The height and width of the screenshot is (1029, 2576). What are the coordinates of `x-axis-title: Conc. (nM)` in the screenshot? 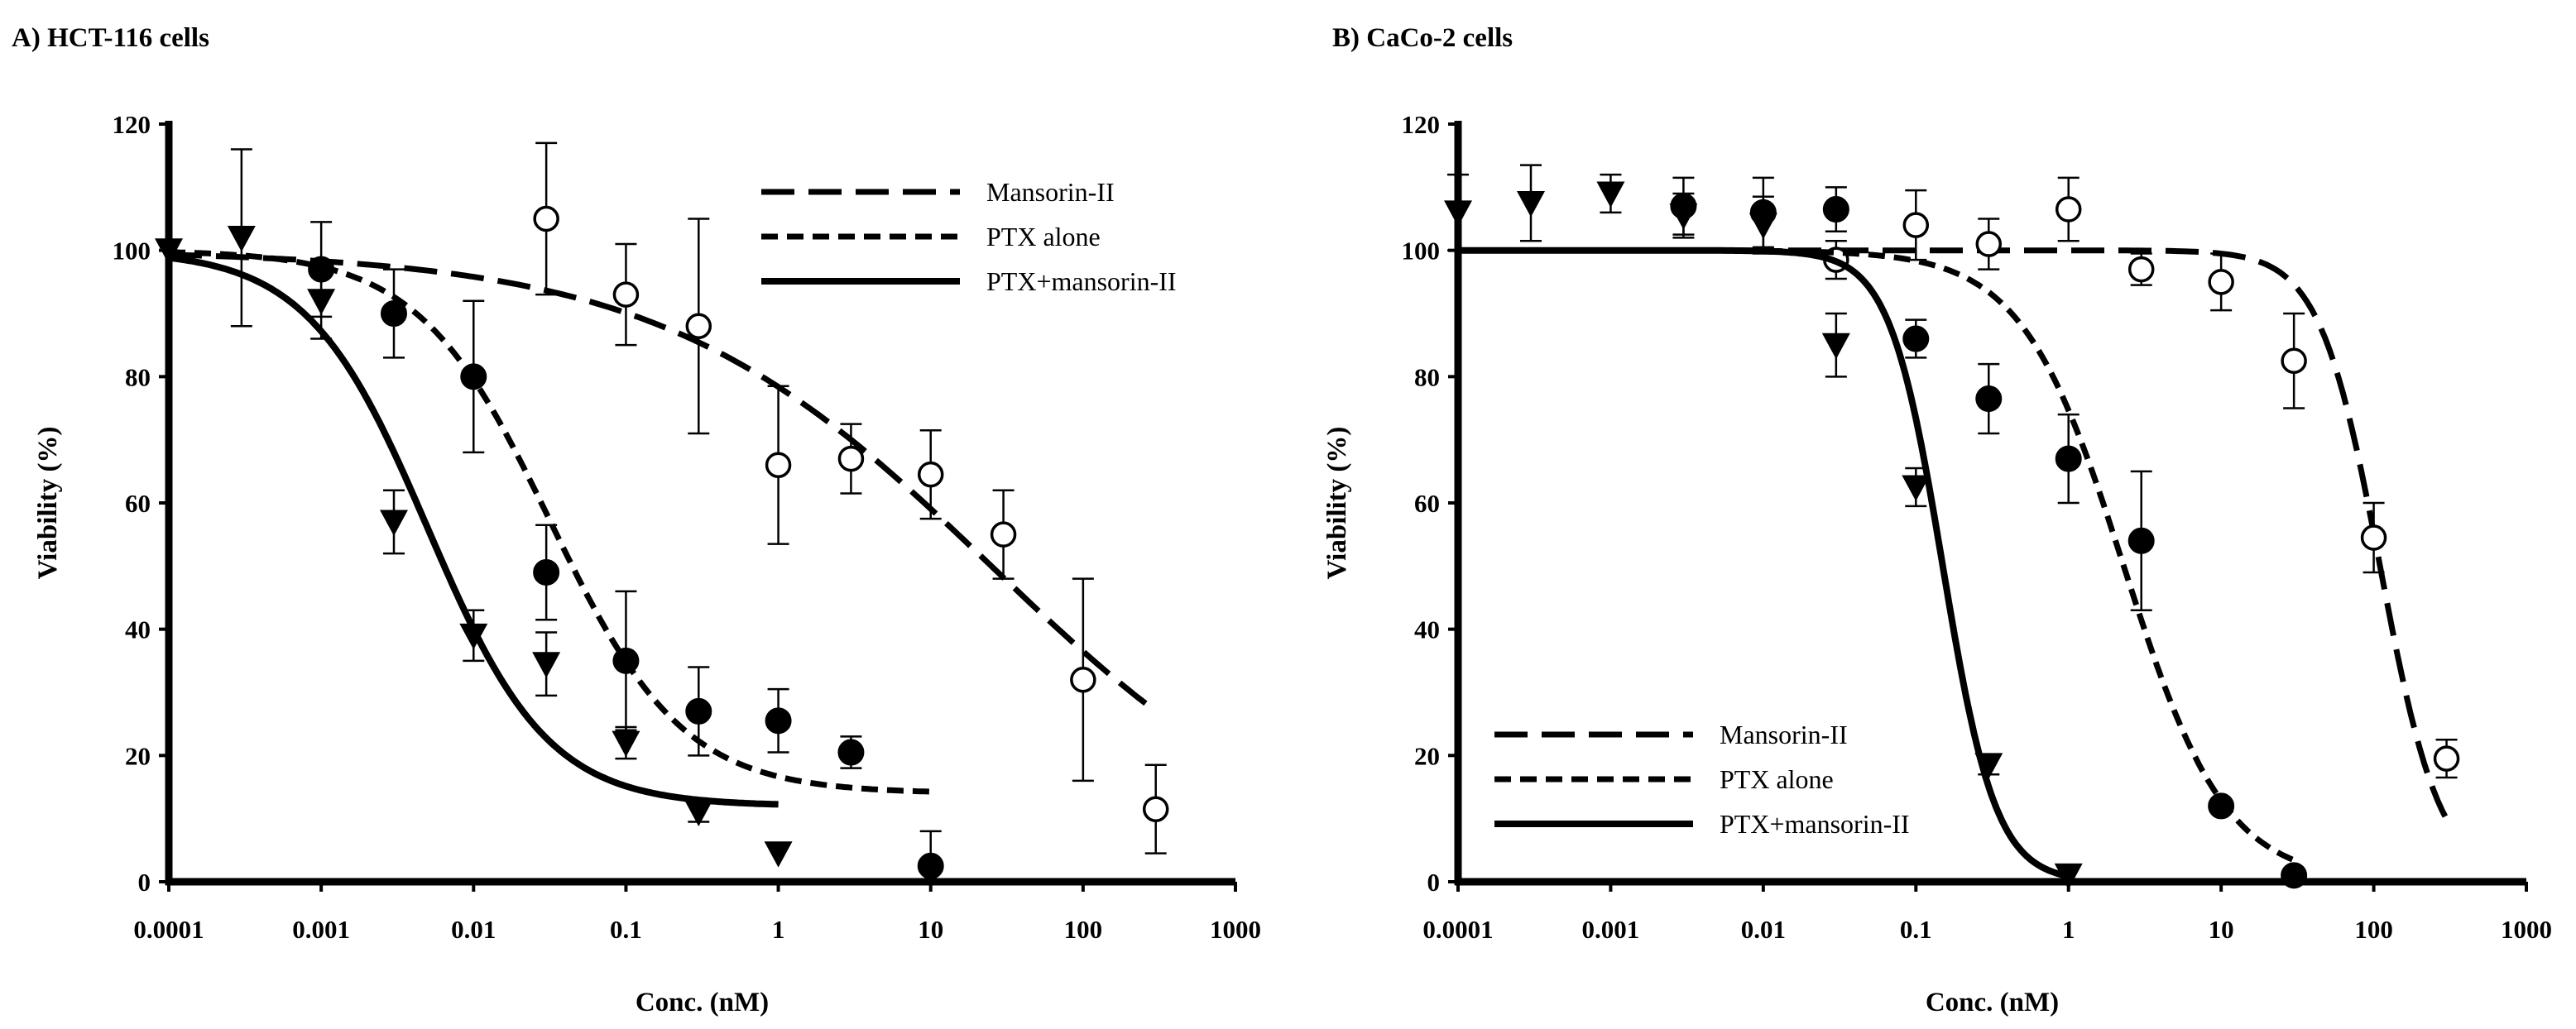 It's located at (702, 1002).